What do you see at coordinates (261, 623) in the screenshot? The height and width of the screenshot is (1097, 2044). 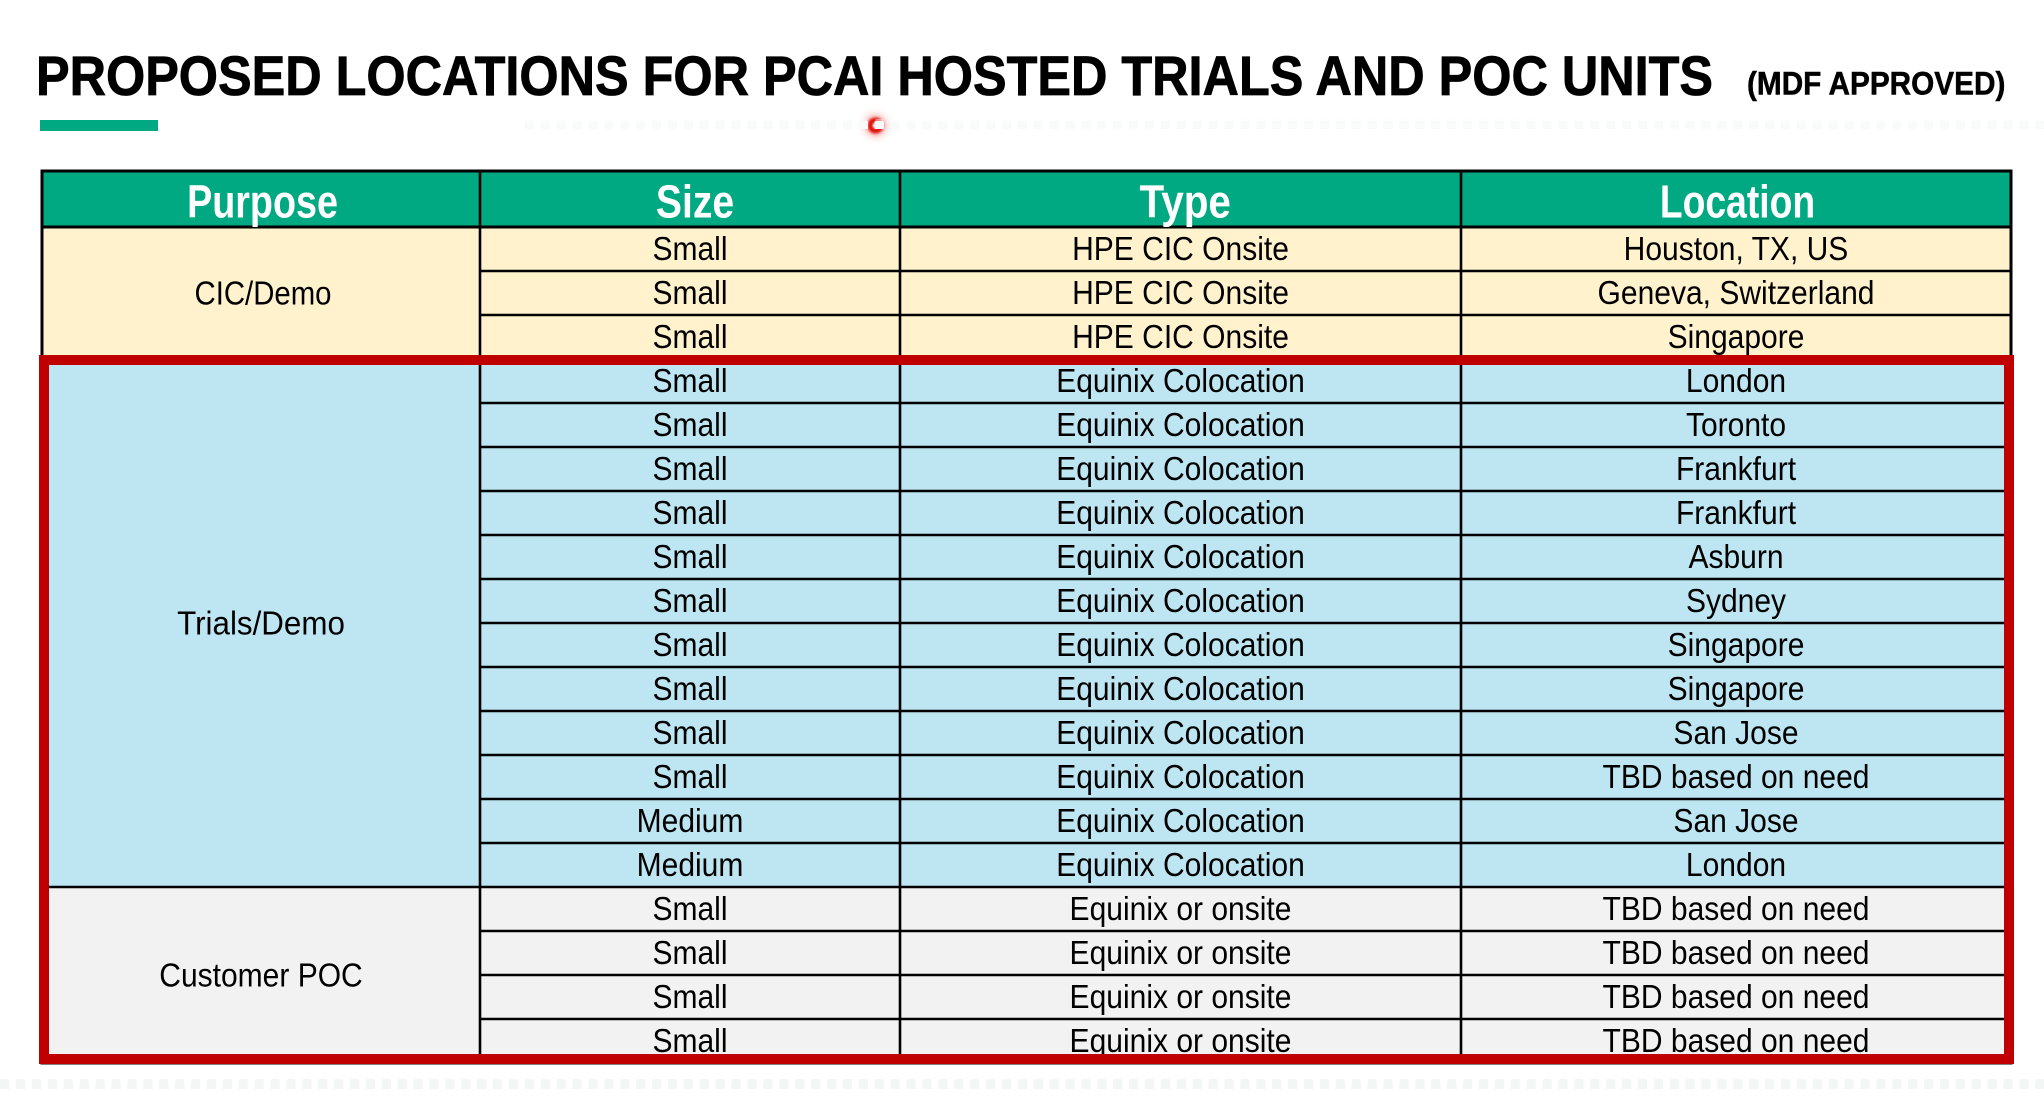 I see `svg-text: Trials/Demo` at bounding box center [261, 623].